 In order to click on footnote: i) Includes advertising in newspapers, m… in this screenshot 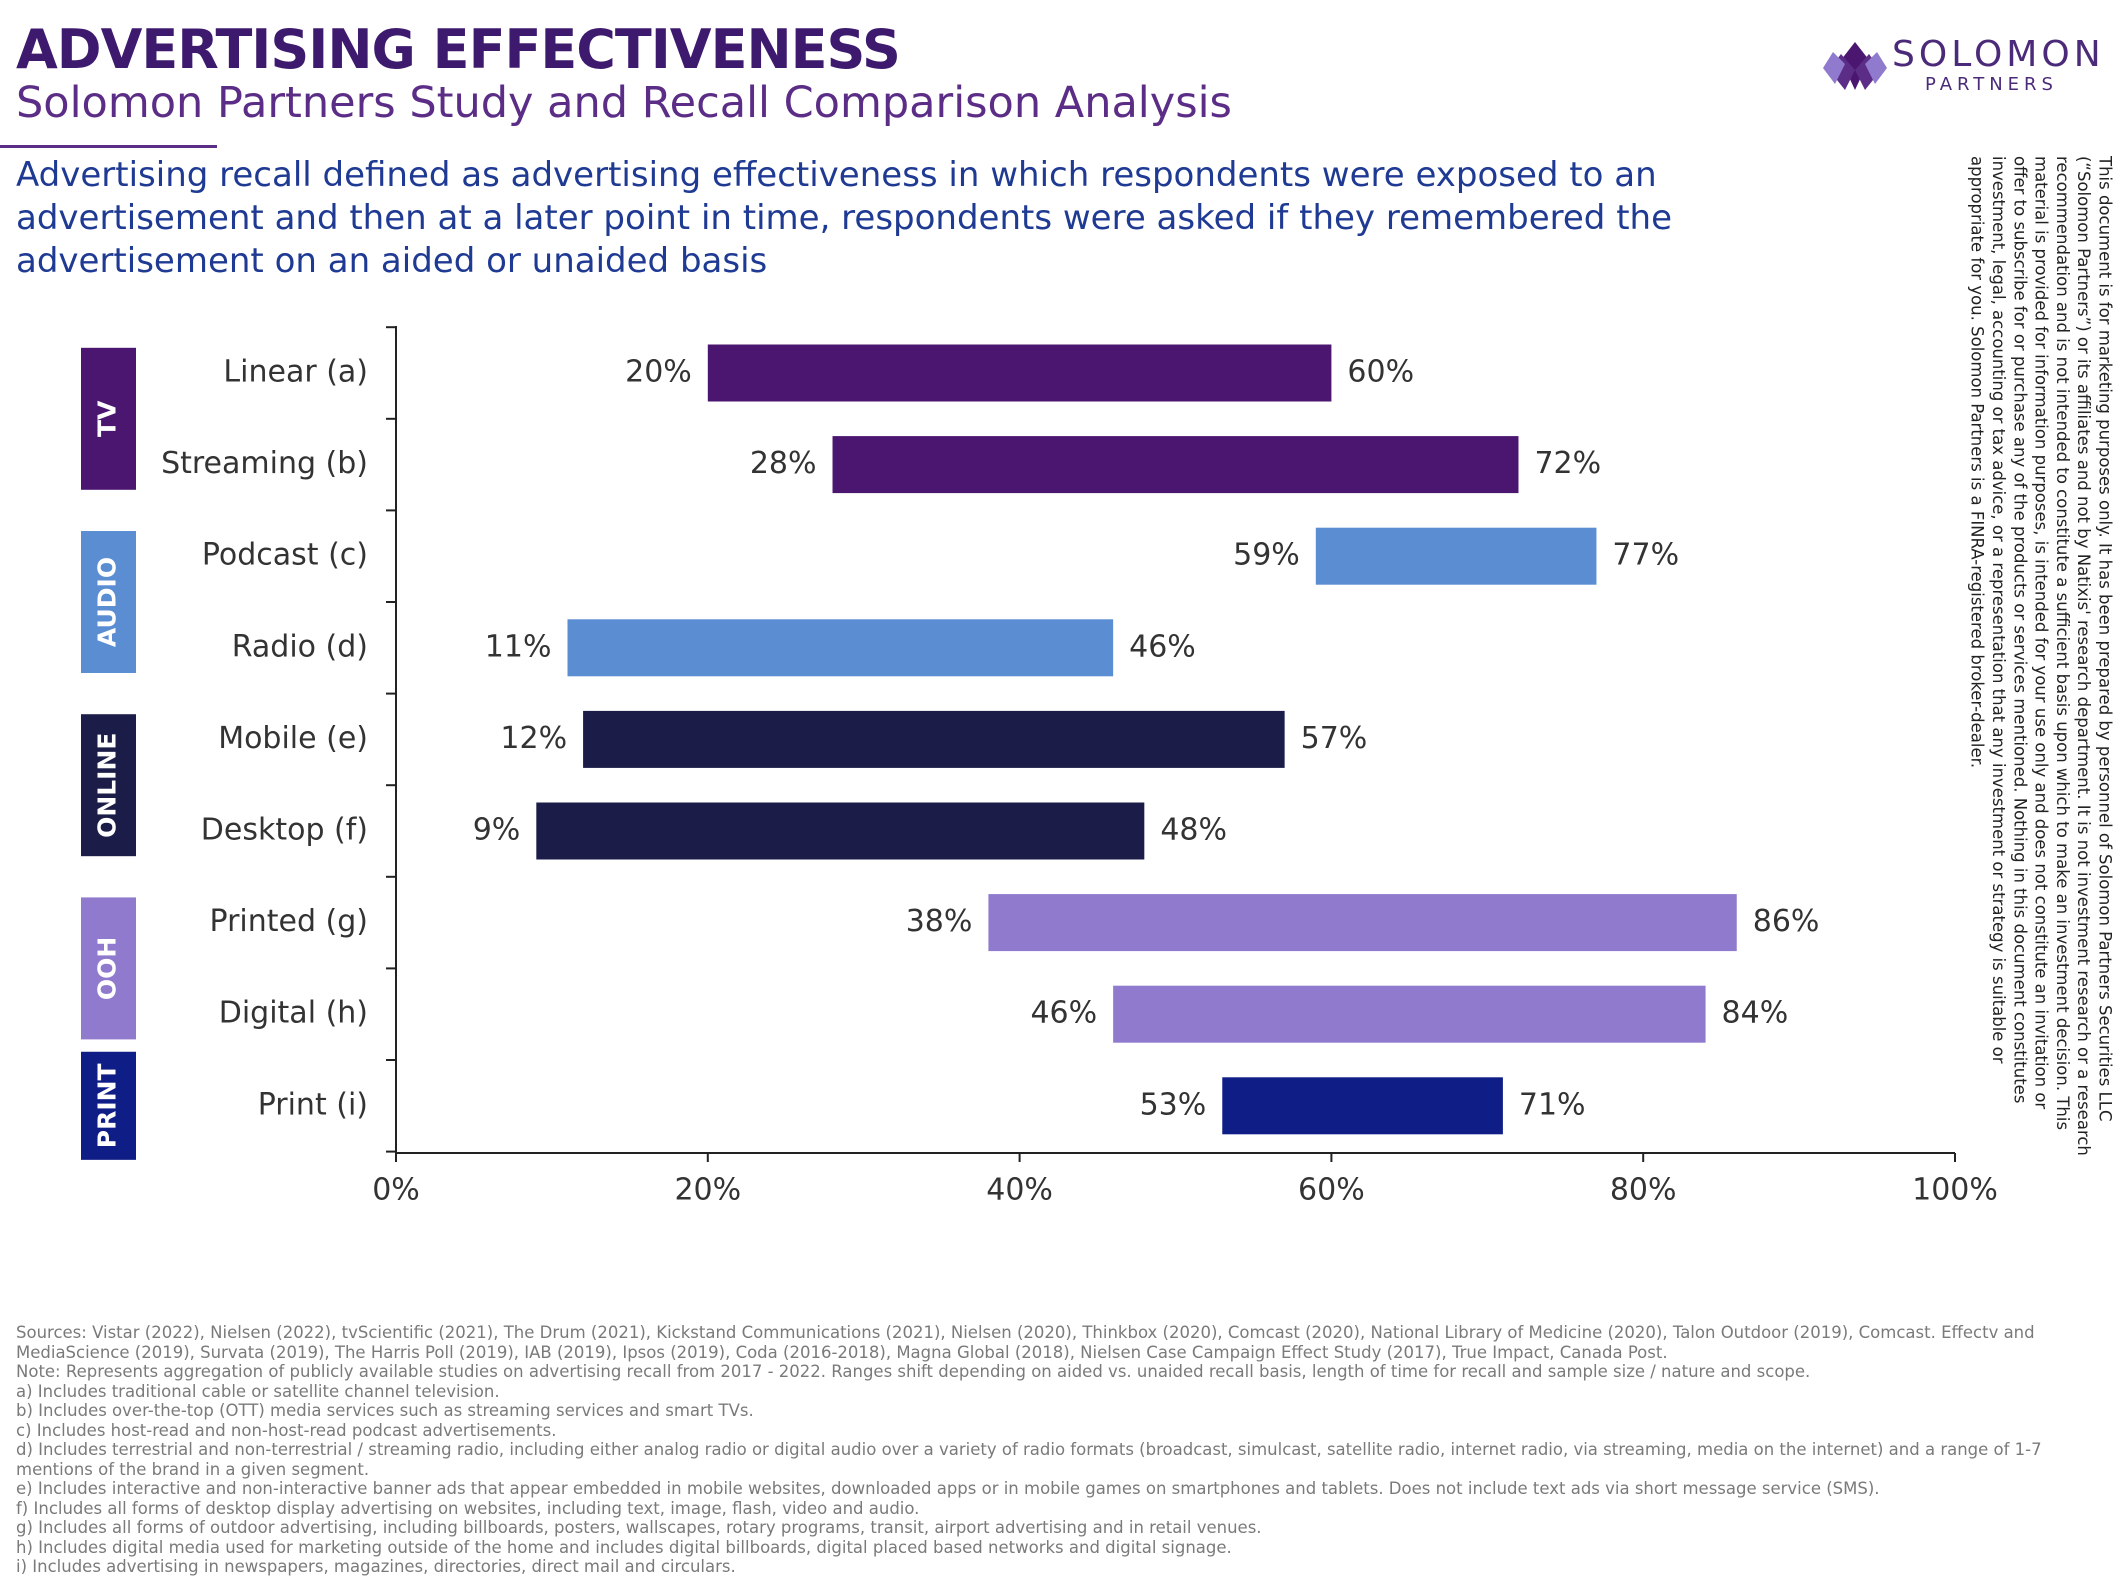, I will do `click(376, 1566)`.